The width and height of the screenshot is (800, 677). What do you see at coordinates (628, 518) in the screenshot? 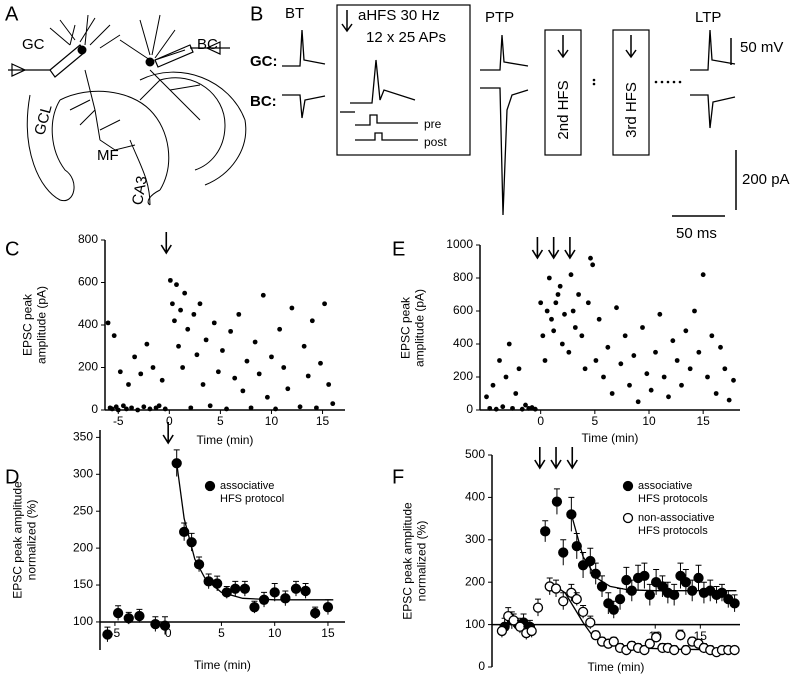
I see `legend-marker` at bounding box center [628, 518].